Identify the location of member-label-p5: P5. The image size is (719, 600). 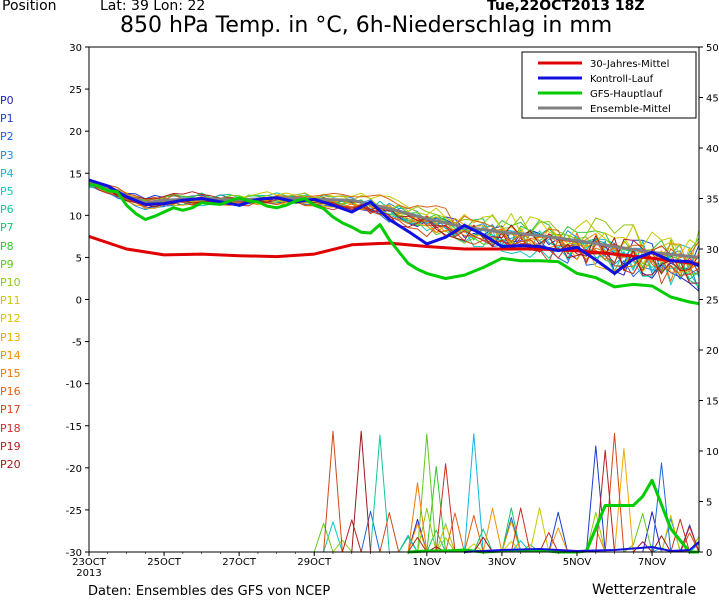
(7, 191).